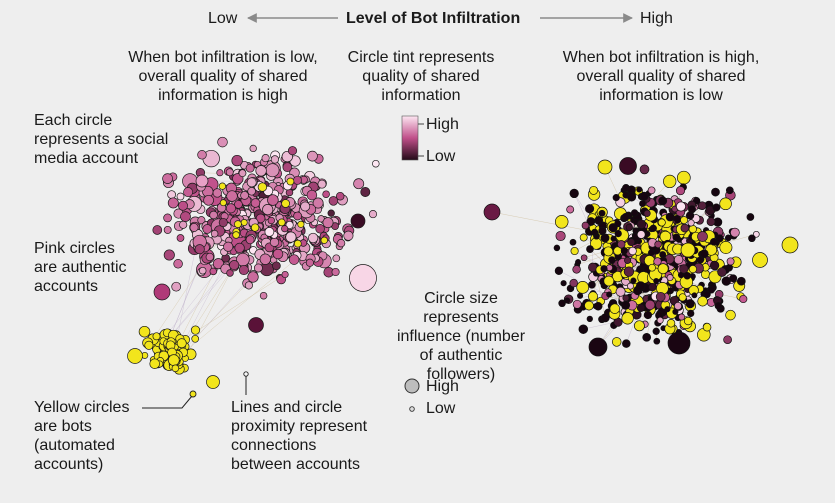  Describe the element at coordinates (656, 18) in the screenshot. I see `header-high-label: High` at that location.